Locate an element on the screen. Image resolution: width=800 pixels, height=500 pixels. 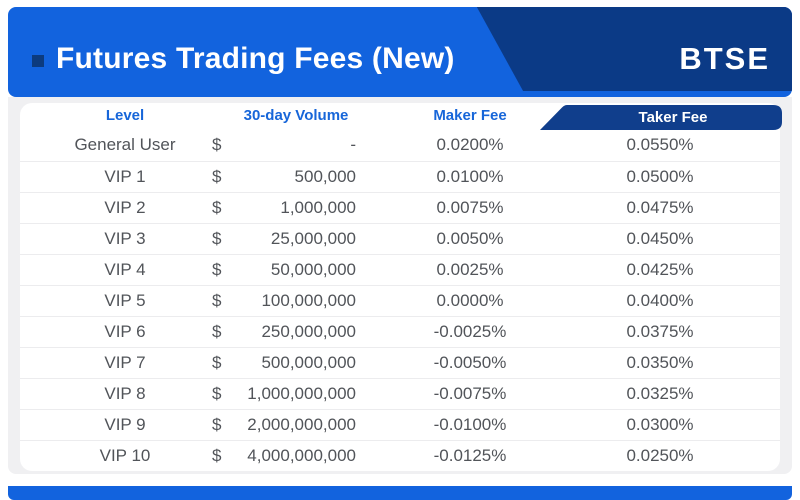
level-cell: VIP 9 is located at coordinates (125, 424).